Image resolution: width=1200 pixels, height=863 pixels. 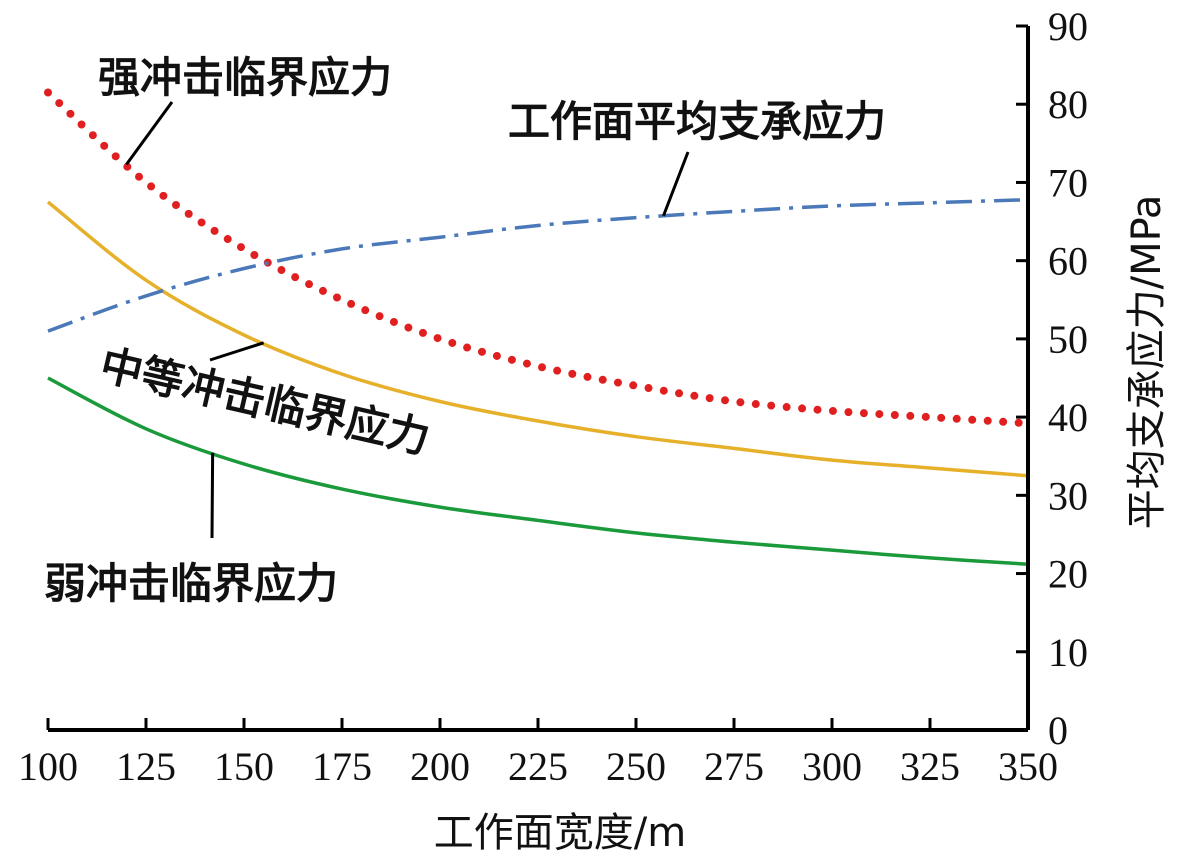 I want to click on x-tick-labels: 100 125 150 175 200 225 250 275 300 325 350, so click(x=538, y=766).